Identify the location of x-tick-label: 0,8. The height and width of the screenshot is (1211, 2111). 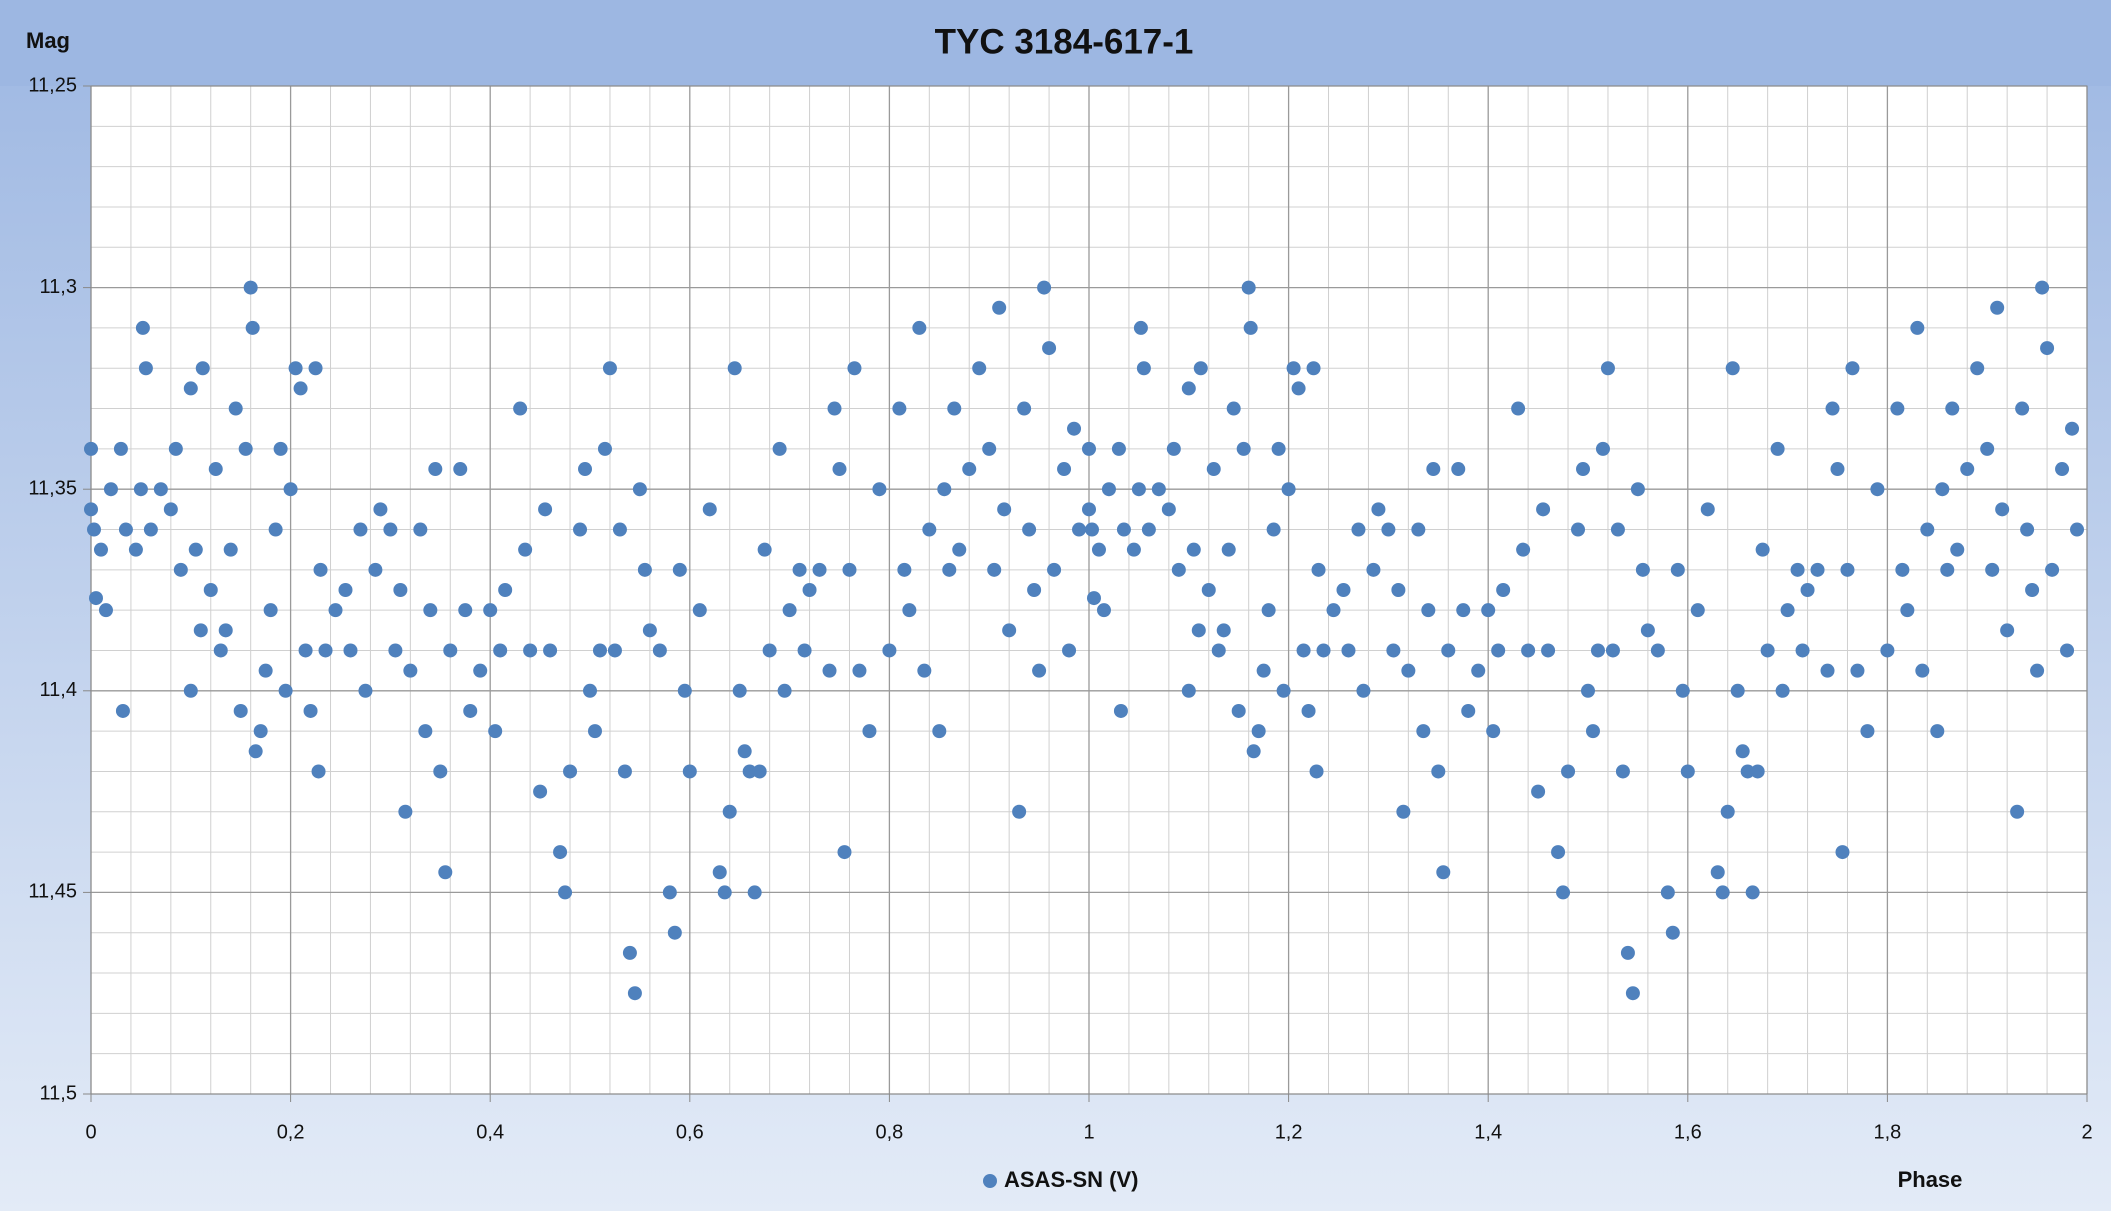
(889, 1132).